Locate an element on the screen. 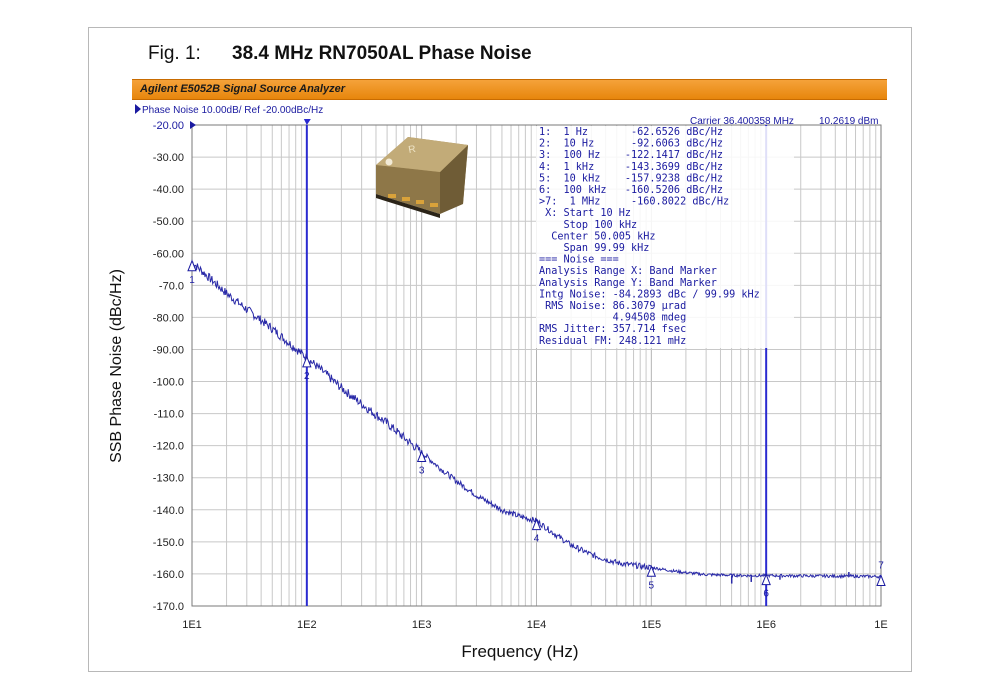  figure-title: Fig. 1: 38.4 MHz RN7050AL Phase Noise is located at coordinates (340, 54).